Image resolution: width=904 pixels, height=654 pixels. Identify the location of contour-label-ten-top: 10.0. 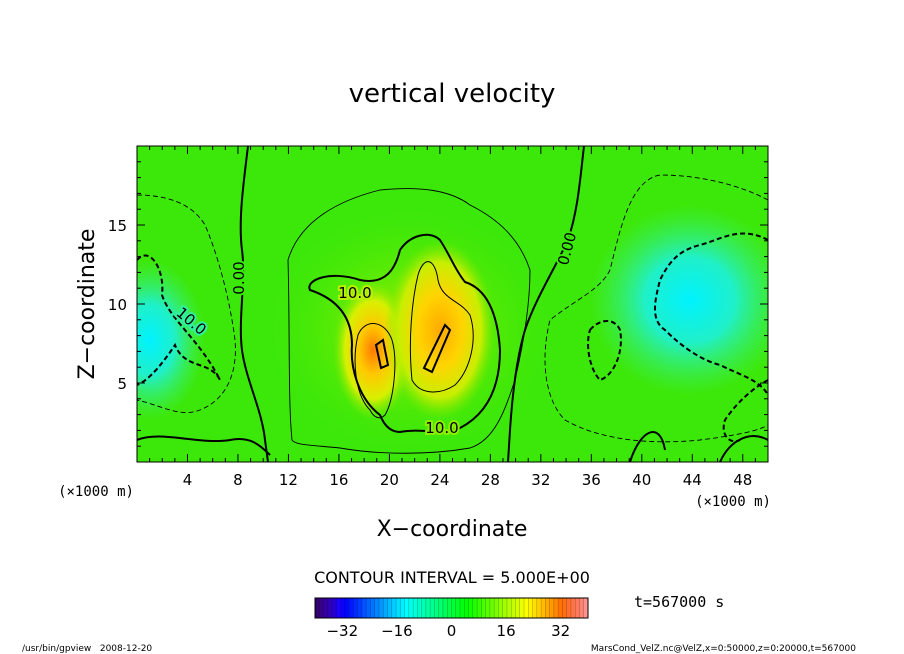
(354, 293).